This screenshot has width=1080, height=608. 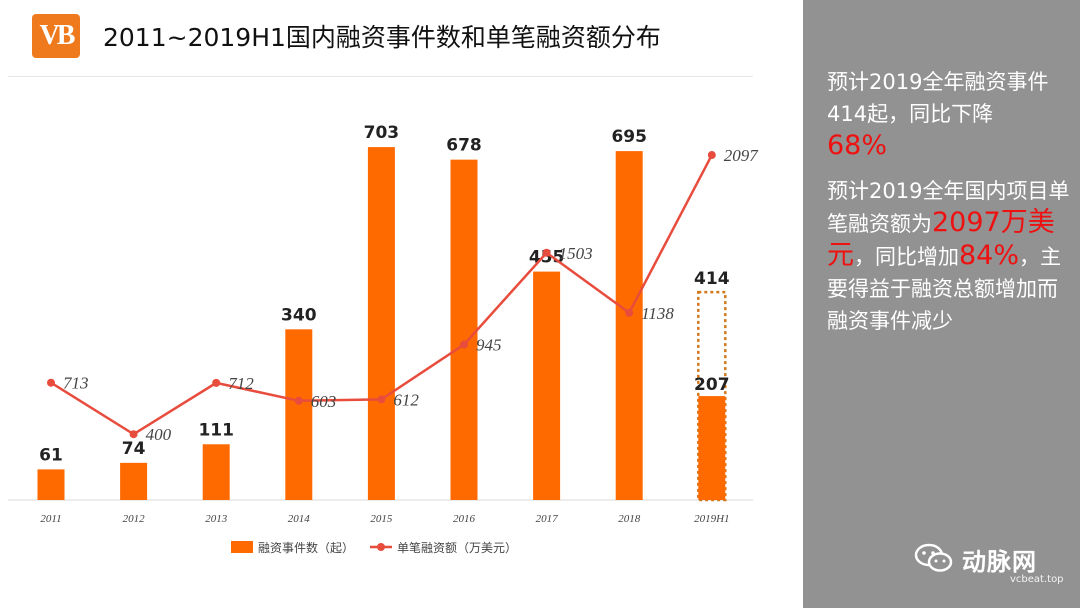 I want to click on page-title: 2011~2019H1国内融资事件数和单笔融资额分布, so click(x=382, y=37).